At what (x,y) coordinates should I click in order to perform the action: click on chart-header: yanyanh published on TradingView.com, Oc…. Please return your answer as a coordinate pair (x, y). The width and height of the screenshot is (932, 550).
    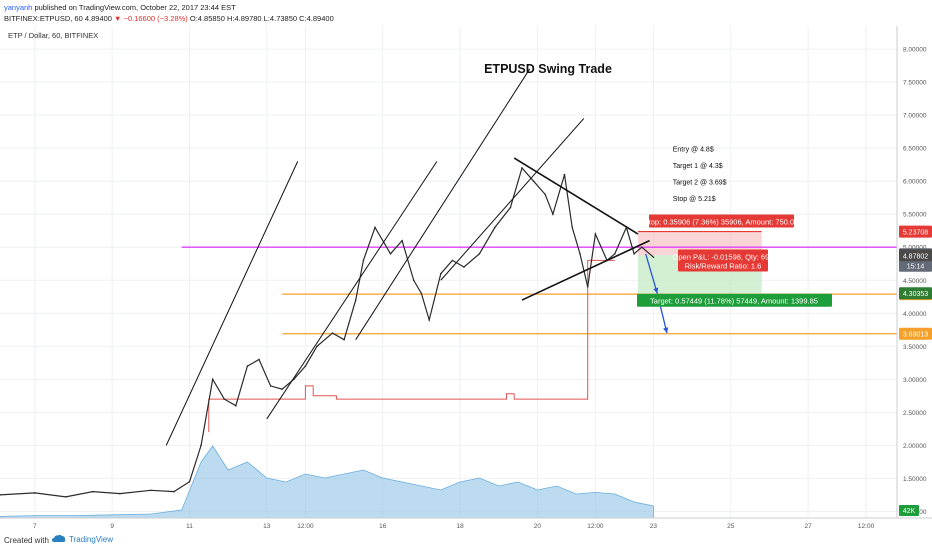
    Looking at the image, I should click on (466, 13).